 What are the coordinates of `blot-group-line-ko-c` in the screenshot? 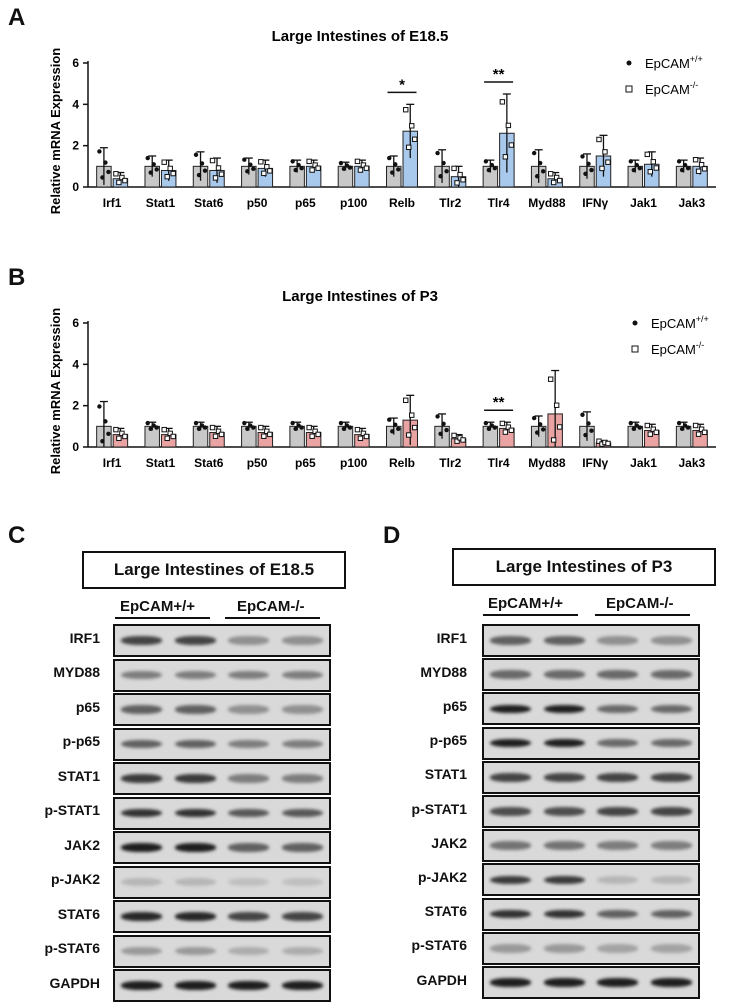 It's located at (272, 618).